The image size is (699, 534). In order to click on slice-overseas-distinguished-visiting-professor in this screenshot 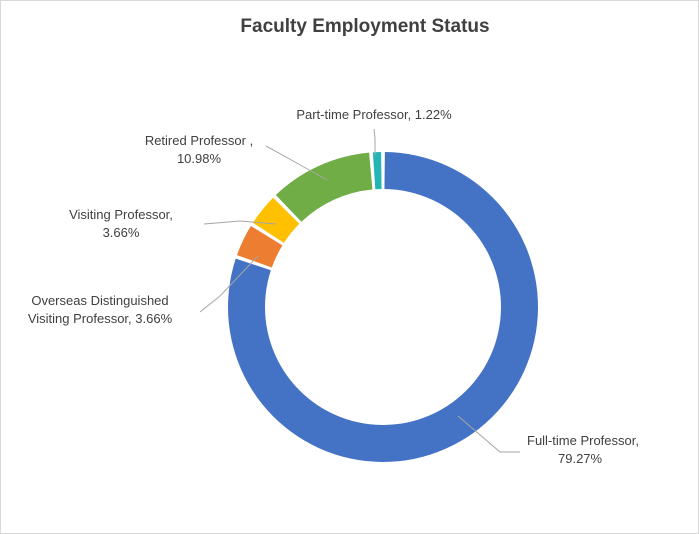, I will do `click(259, 247)`.